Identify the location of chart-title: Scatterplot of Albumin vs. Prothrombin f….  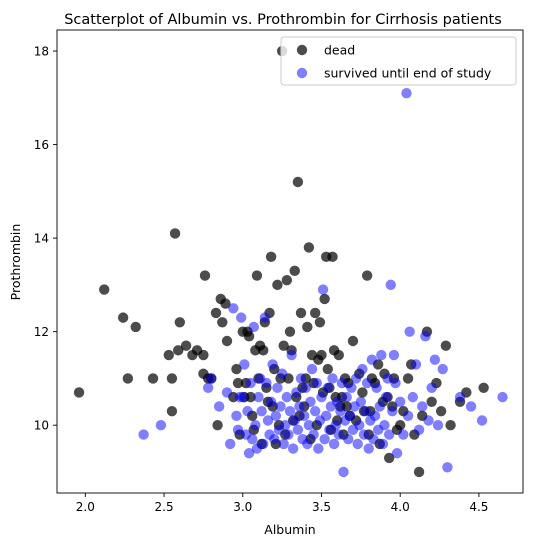
(283, 20).